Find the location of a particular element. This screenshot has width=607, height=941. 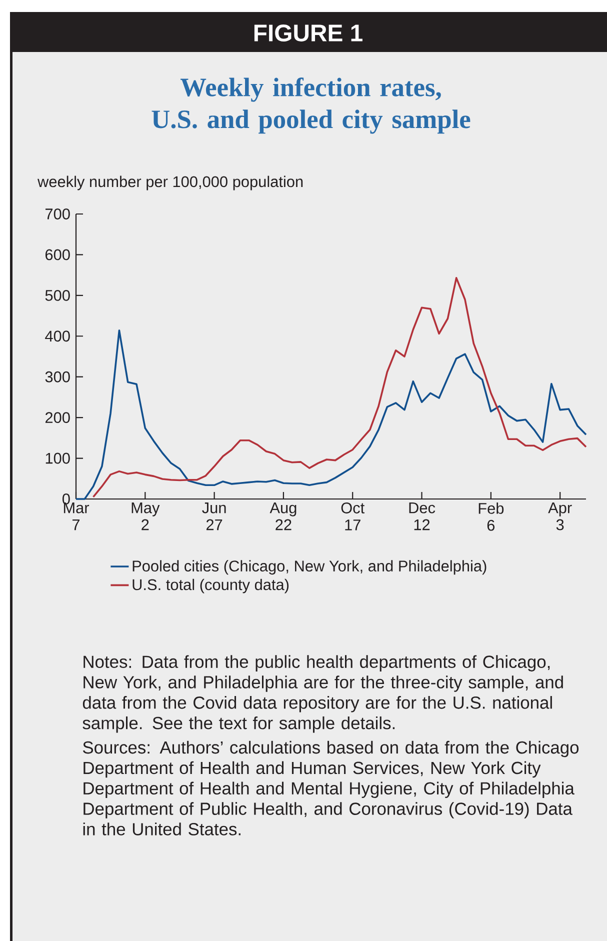

y-tick-label: 100 is located at coordinates (58, 458).